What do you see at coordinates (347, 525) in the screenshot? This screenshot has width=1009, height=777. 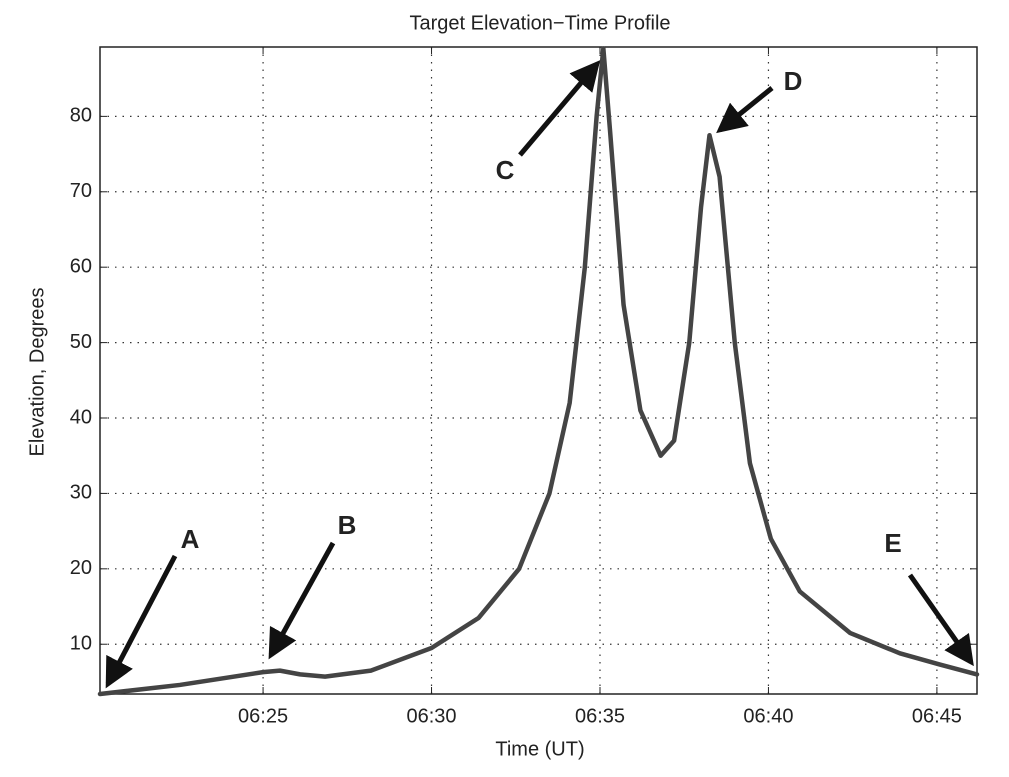 I see `annotation: B` at bounding box center [347, 525].